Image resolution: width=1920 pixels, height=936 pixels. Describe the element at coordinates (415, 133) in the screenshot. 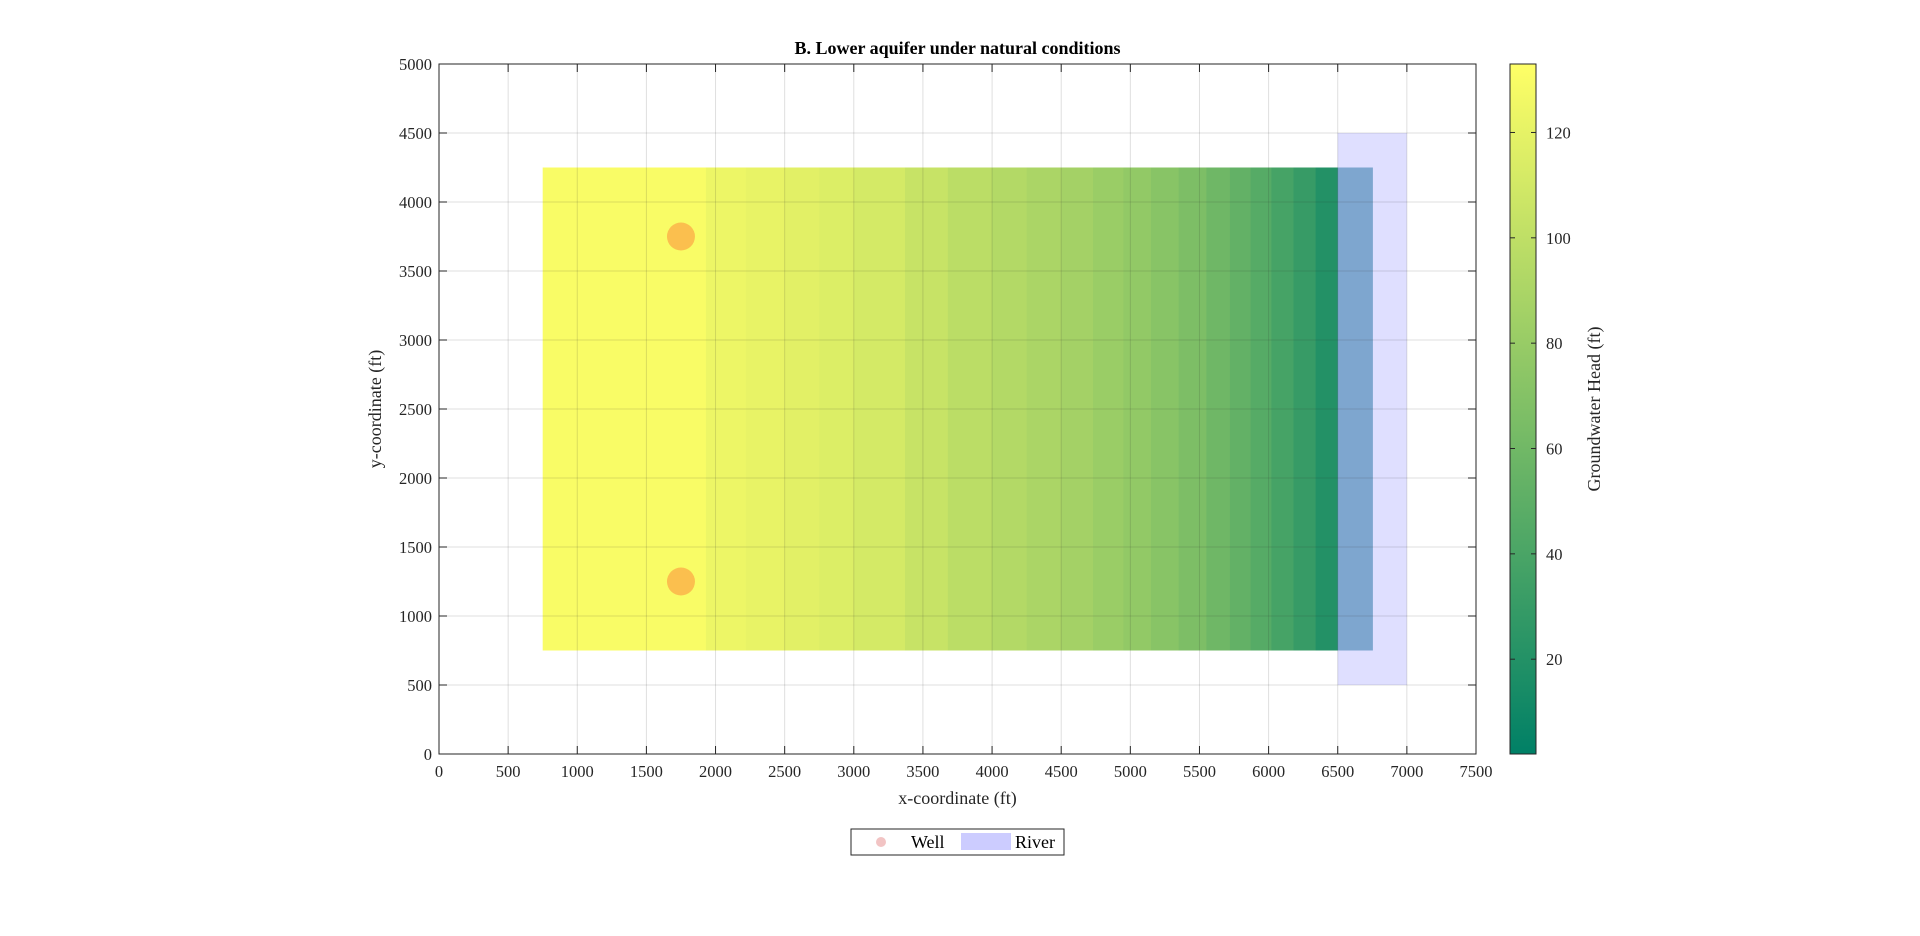

I see `y-tick-label: 4500` at that location.